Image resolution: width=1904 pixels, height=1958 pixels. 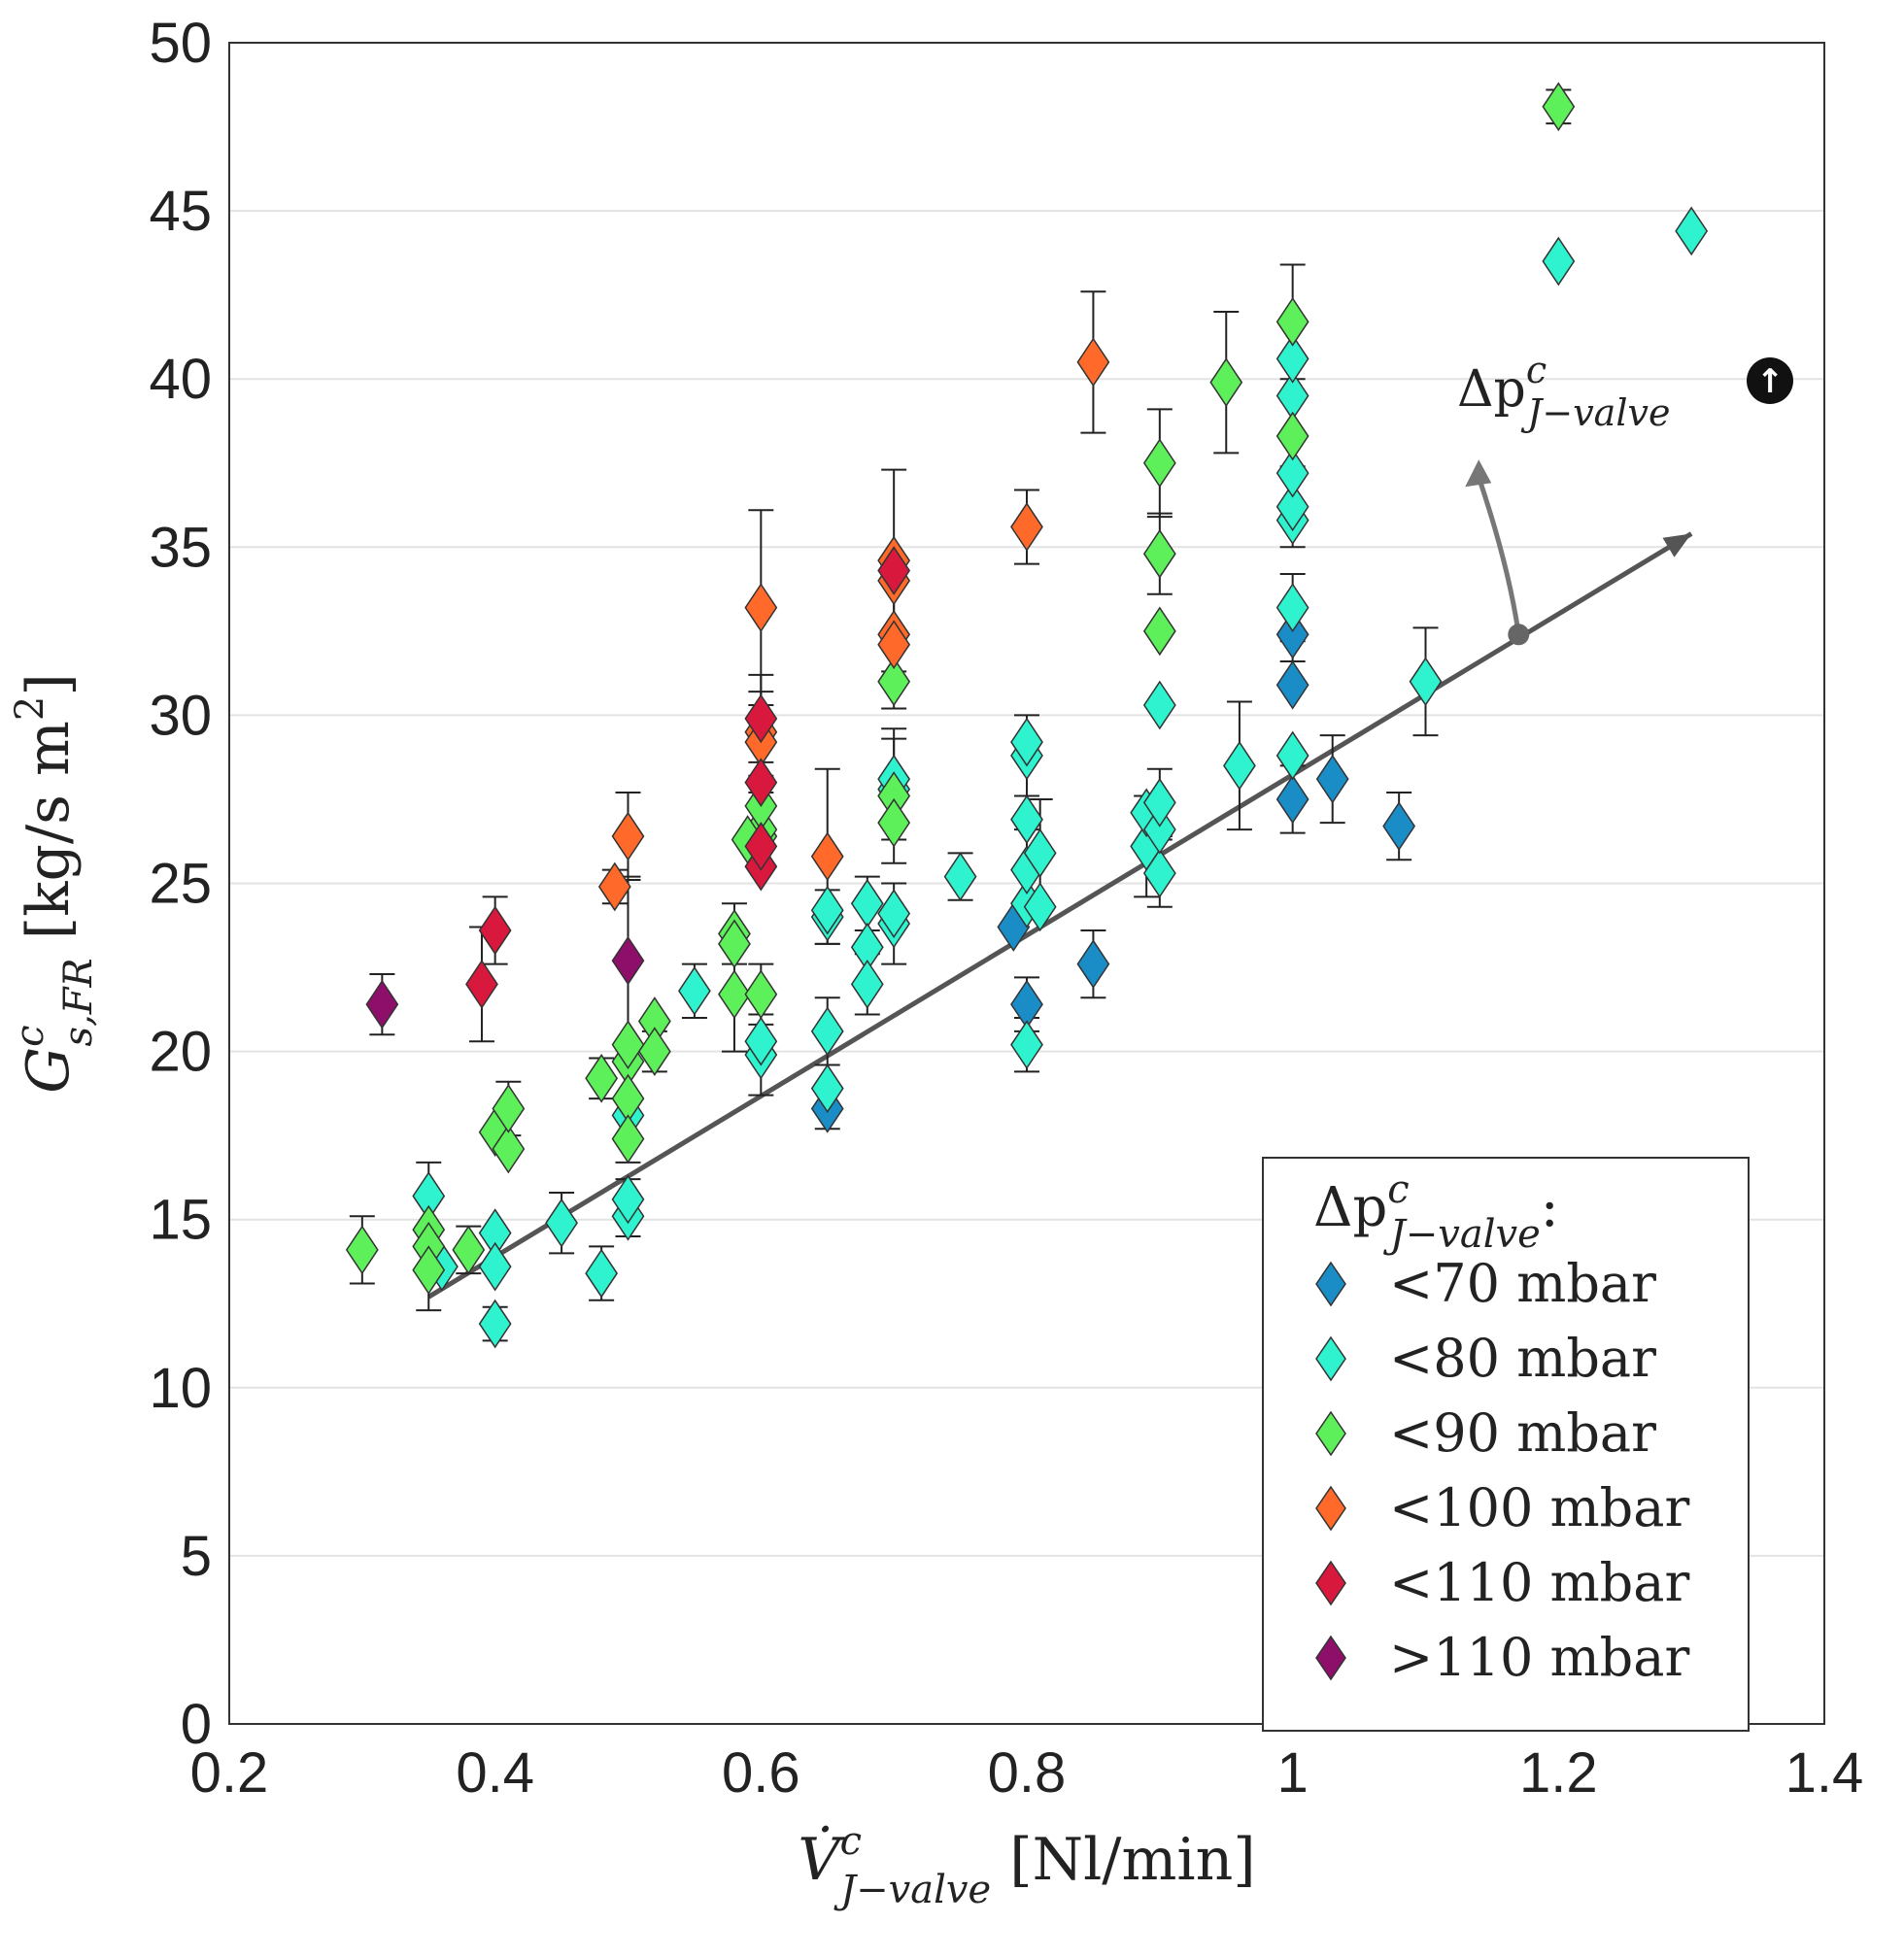 I want to click on y-axis-superscript: c, so click(x=30, y=1035).